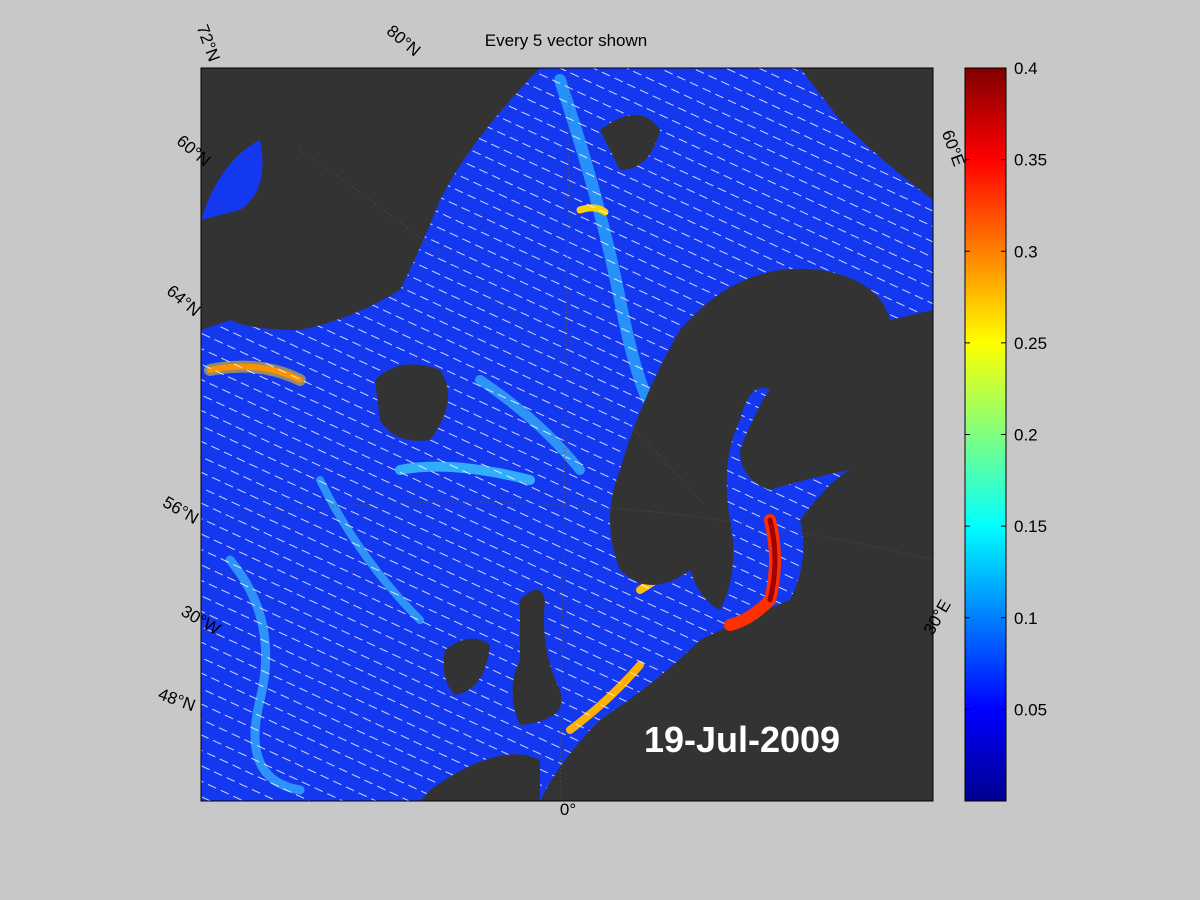  I want to click on colorbar-tick-label: 0.3, so click(1026, 251).